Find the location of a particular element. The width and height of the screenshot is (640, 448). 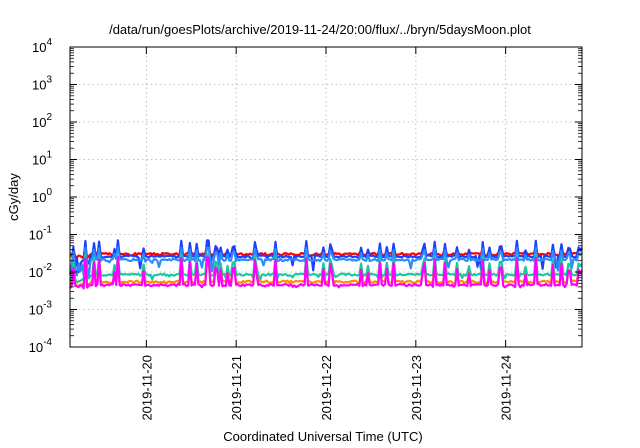

y-tick-label: 10⁻³ is located at coordinates (41, 309).